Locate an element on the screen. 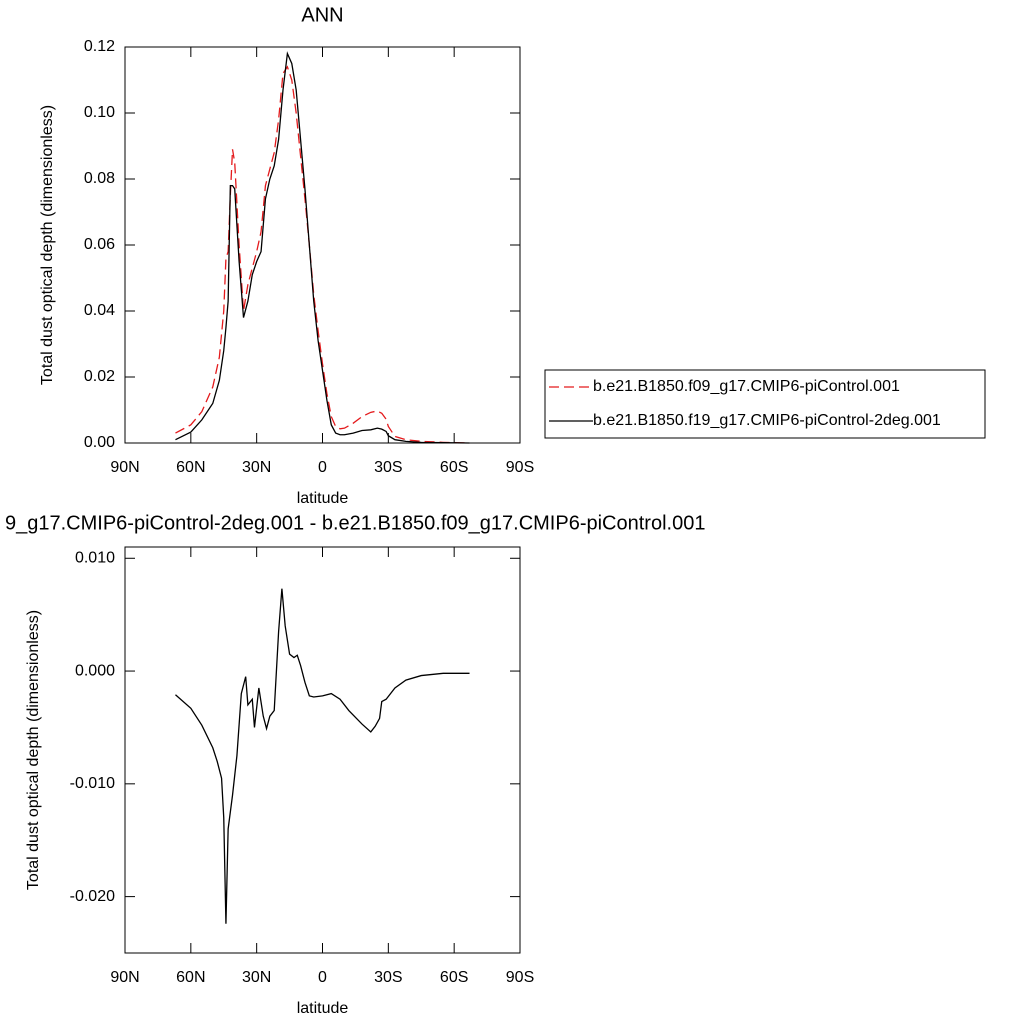  legend-box is located at coordinates (765, 404).